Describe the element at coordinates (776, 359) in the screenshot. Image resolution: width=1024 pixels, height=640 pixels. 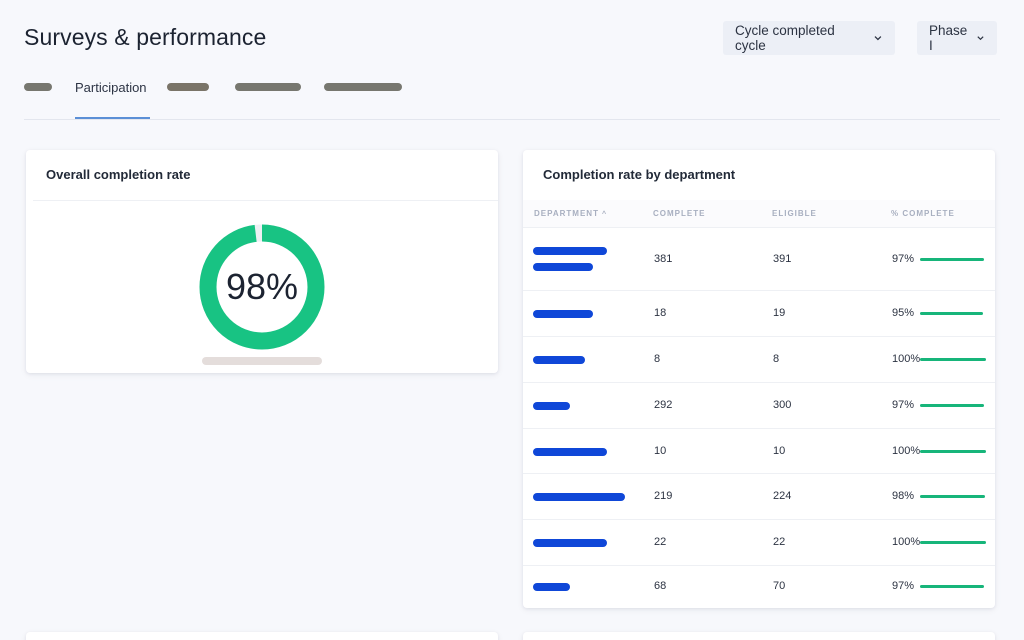
I see `eligible-count: 8` at that location.